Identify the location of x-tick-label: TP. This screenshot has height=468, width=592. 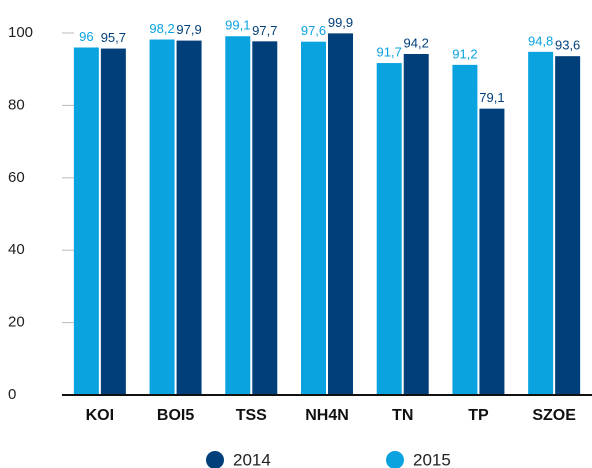
(478, 415).